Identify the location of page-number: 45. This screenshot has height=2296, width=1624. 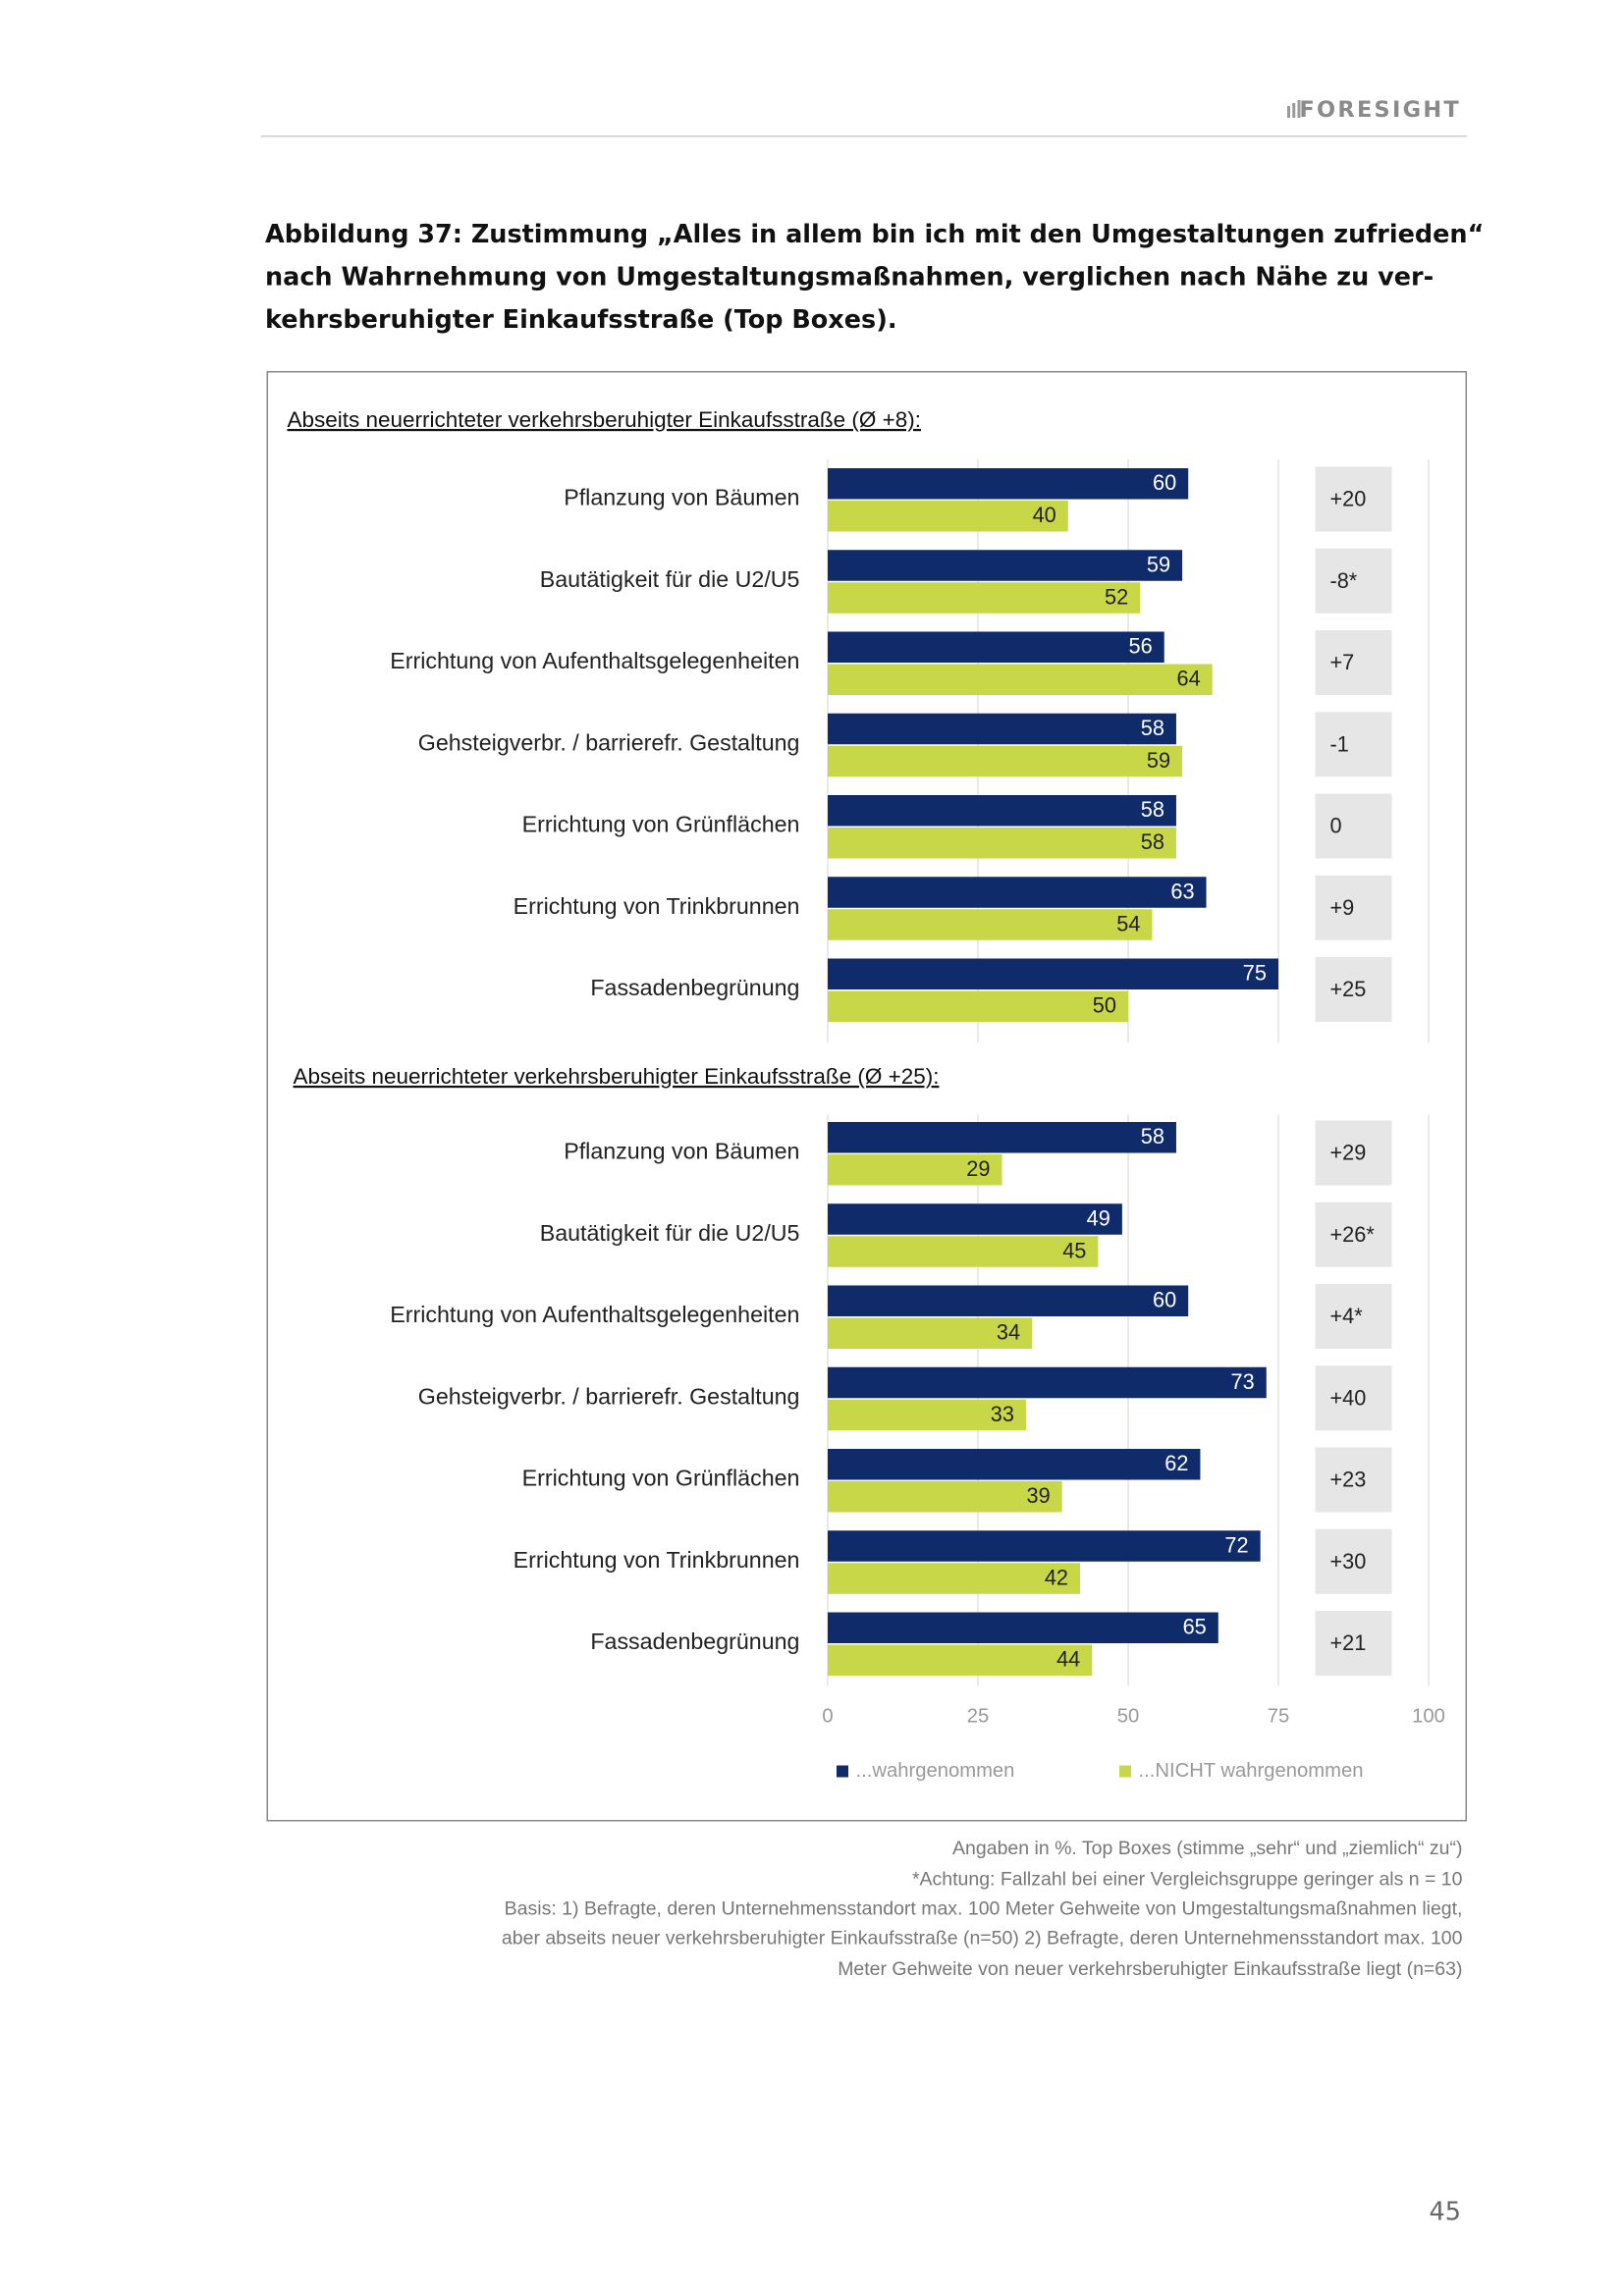
(1445, 2211).